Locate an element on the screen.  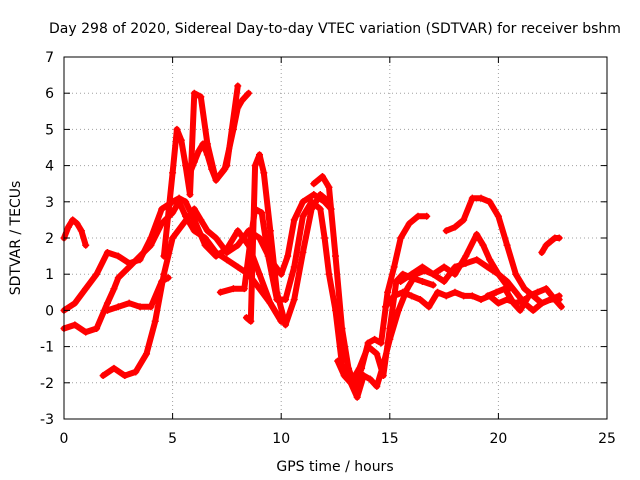
series-trace is located at coordinates (524, 299).